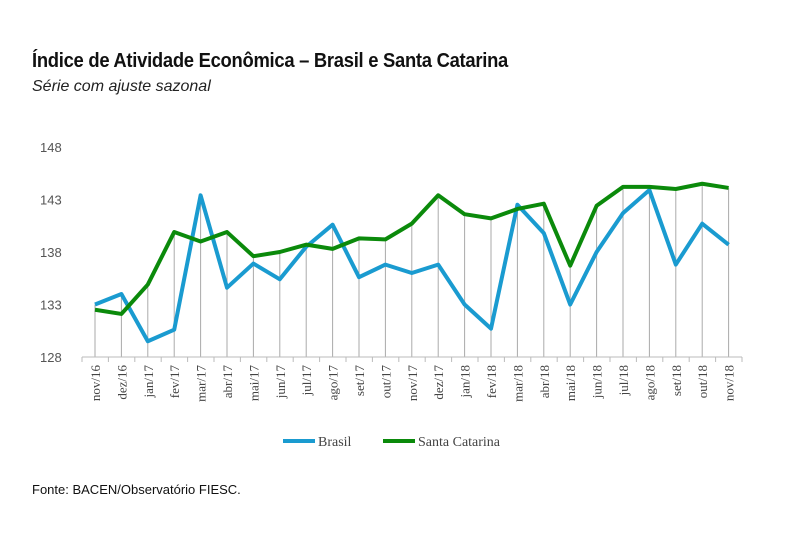 The image size is (800, 533). Describe the element at coordinates (51, 200) in the screenshot. I see `y-tick-label: 143` at that location.